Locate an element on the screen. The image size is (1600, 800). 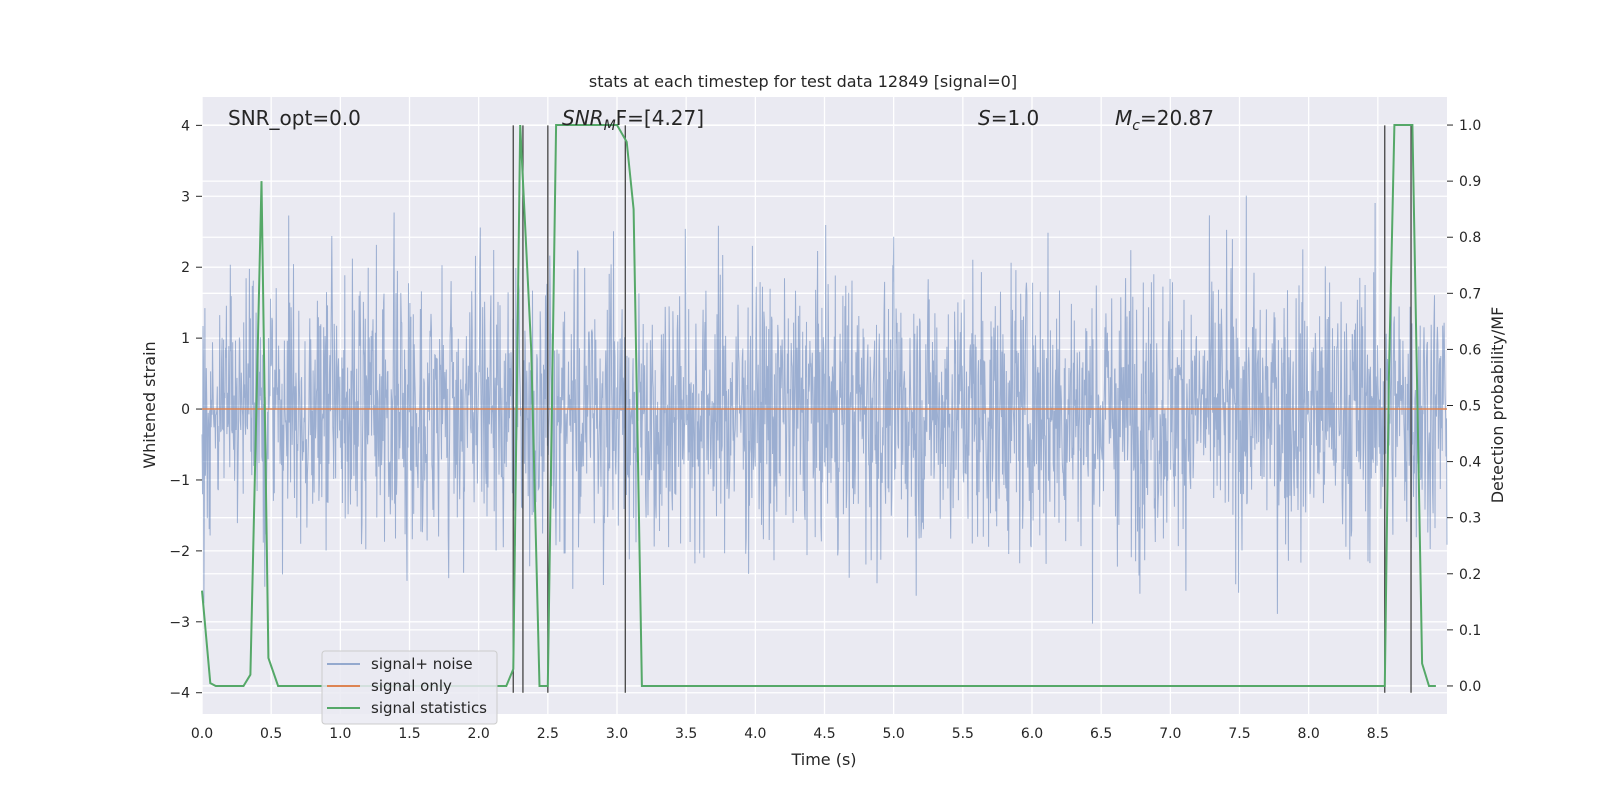
y-tick-label: 2 is located at coordinates (185, 268).